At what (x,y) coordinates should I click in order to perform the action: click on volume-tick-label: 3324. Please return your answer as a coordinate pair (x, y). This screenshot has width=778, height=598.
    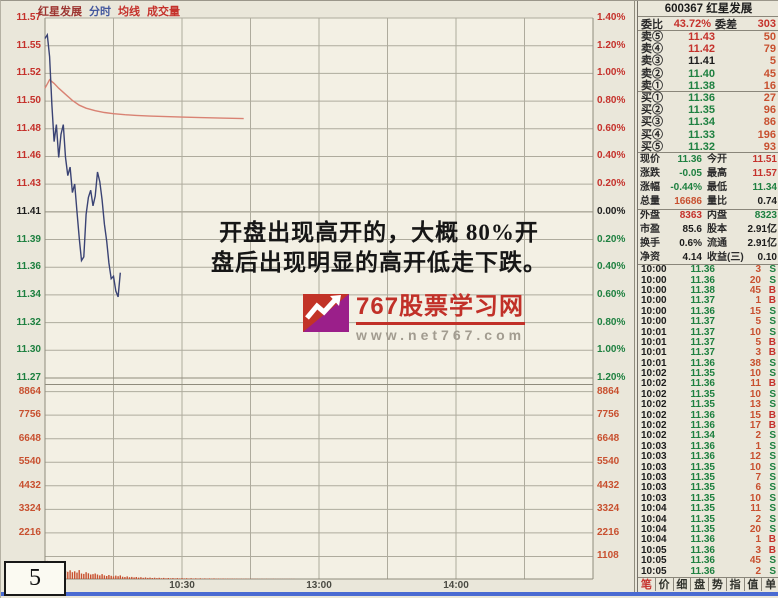
    Looking at the image, I should click on (21, 509).